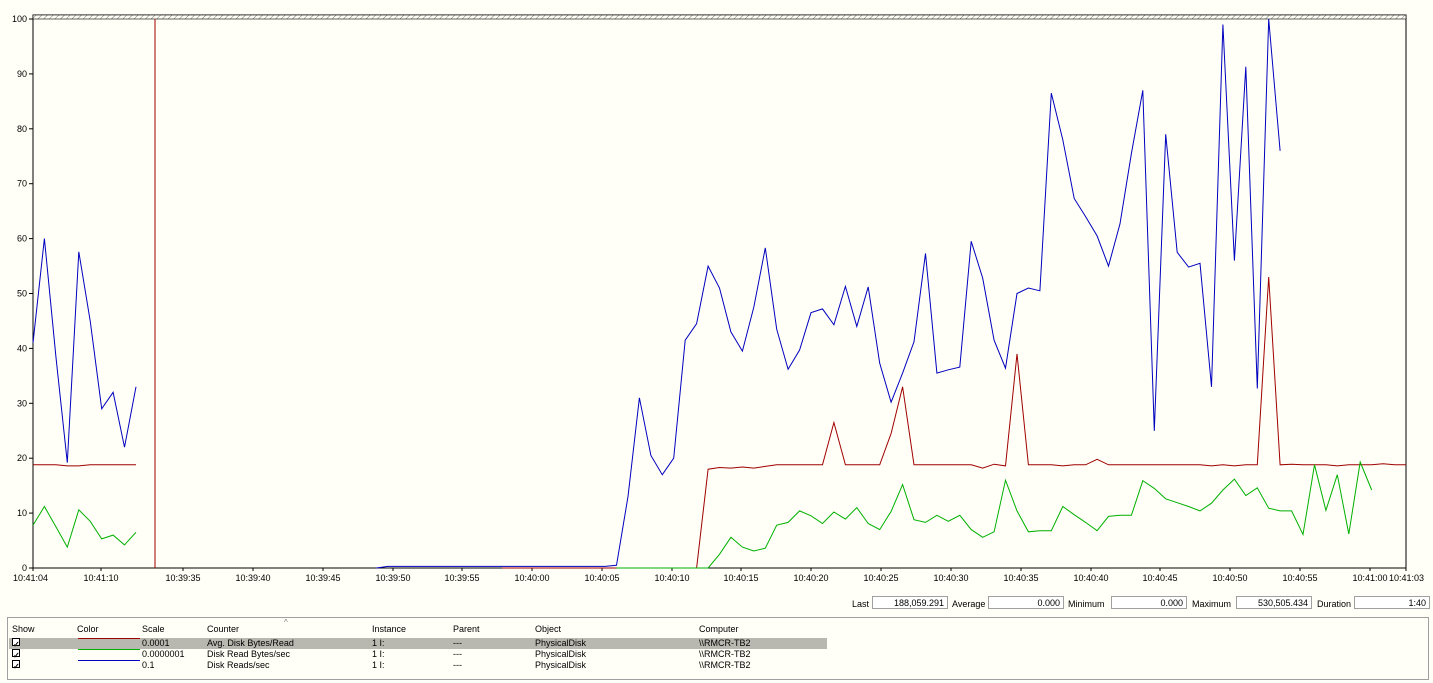  What do you see at coordinates (322, 578) in the screenshot?
I see `x-tick-label: 10:39:45` at bounding box center [322, 578].